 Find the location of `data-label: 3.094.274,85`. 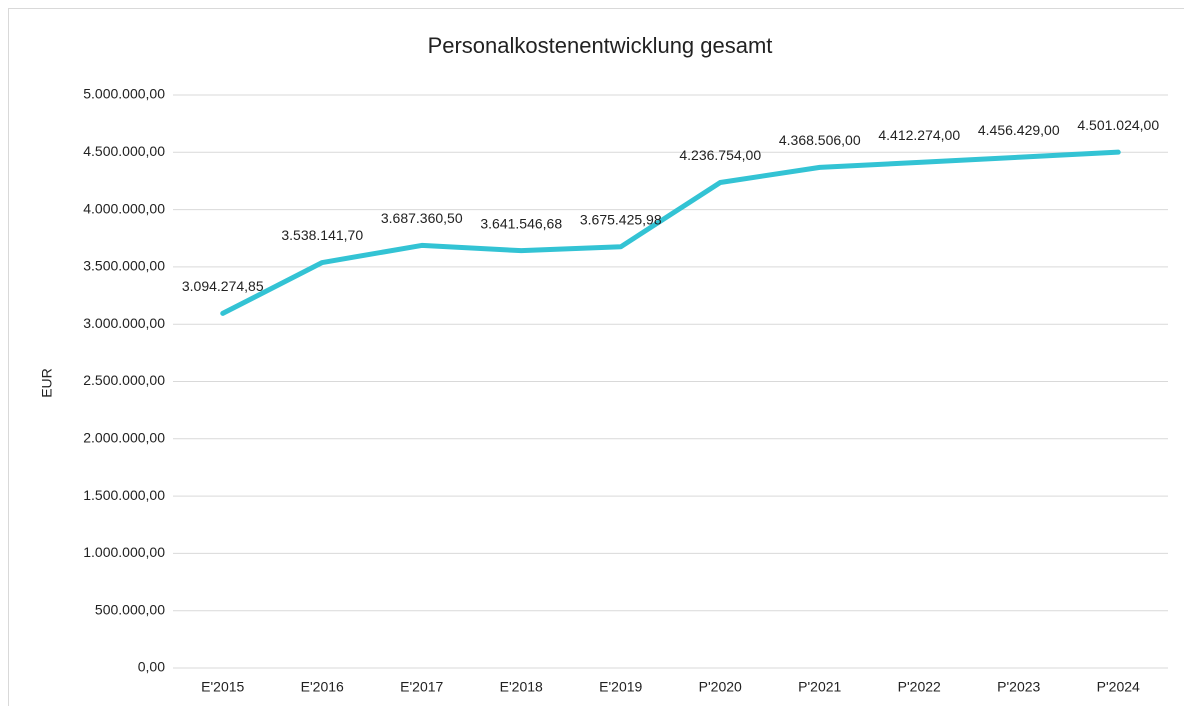

data-label: 3.094.274,85 is located at coordinates (223, 286).